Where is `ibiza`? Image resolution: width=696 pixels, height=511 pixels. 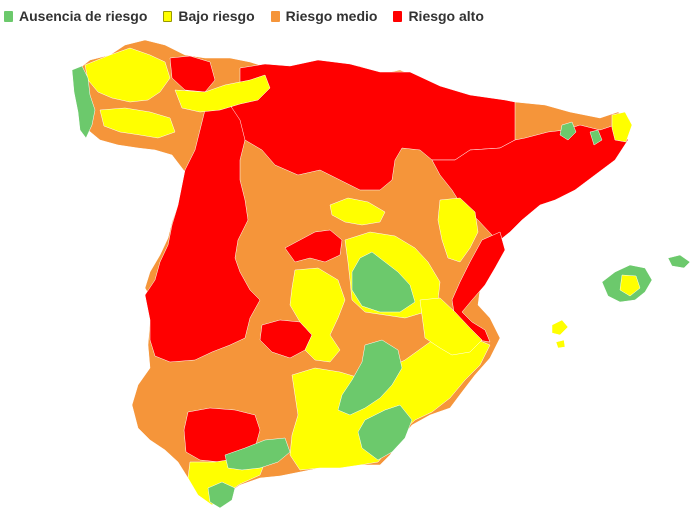
ibiza is located at coordinates (560, 327).